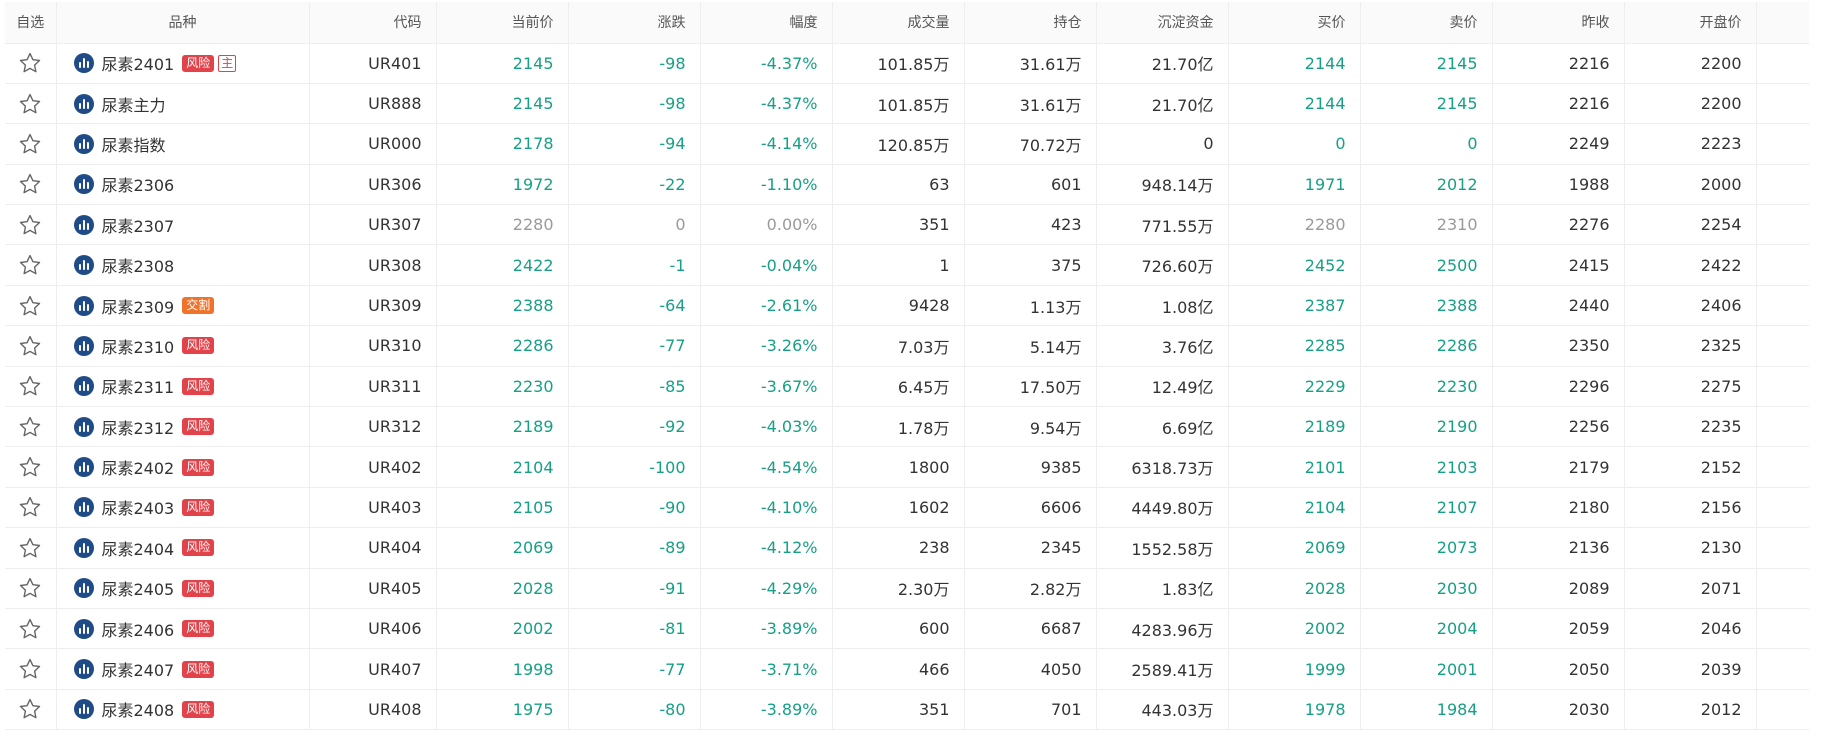  What do you see at coordinates (183, 306) in the screenshot?
I see `instrument-cell: 尿素2309 交割` at bounding box center [183, 306].